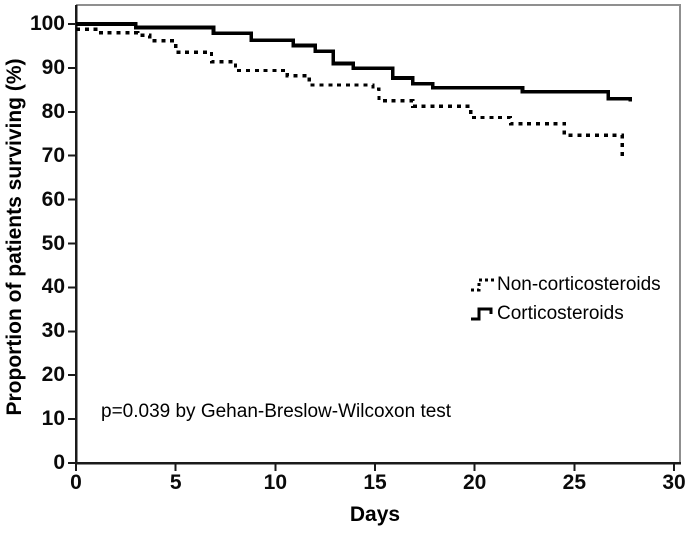 Image resolution: width=685 pixels, height=538 pixels. What do you see at coordinates (53, 155) in the screenshot?
I see `y-tick-label: 70` at bounding box center [53, 155].